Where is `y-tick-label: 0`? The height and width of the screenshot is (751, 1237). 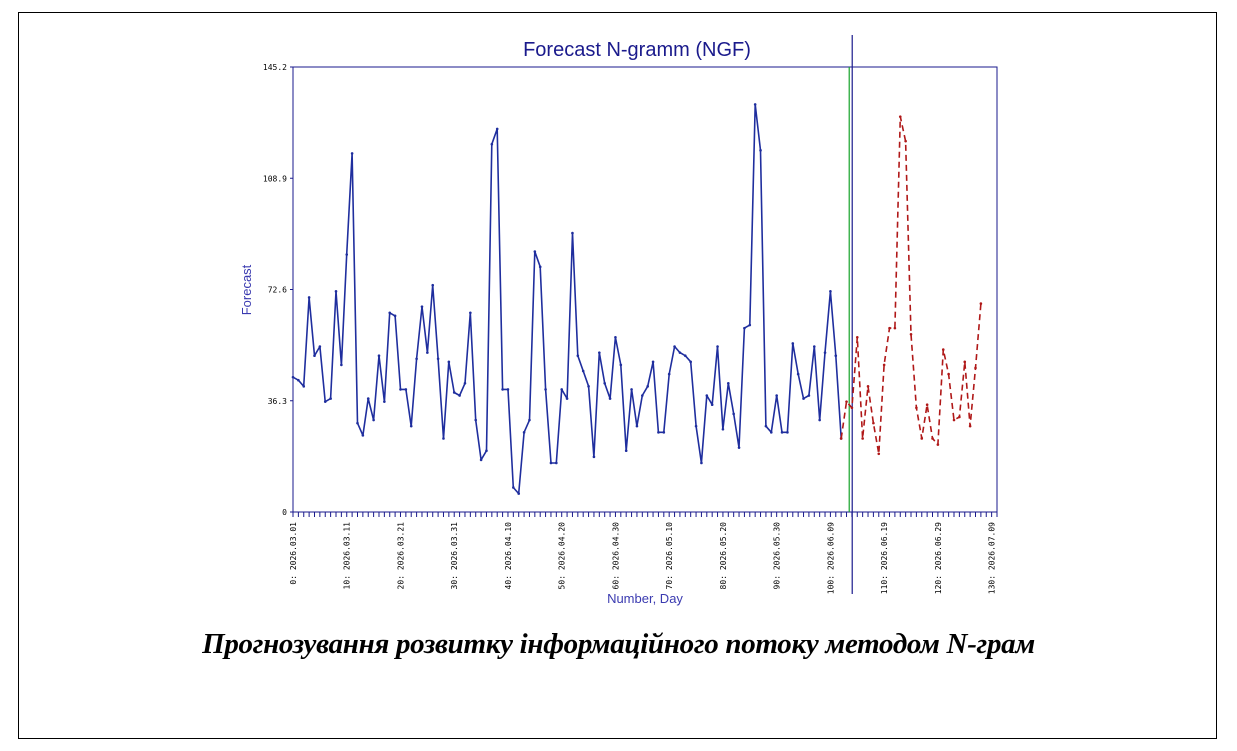
y-tick-label: 0 is located at coordinates (284, 512).